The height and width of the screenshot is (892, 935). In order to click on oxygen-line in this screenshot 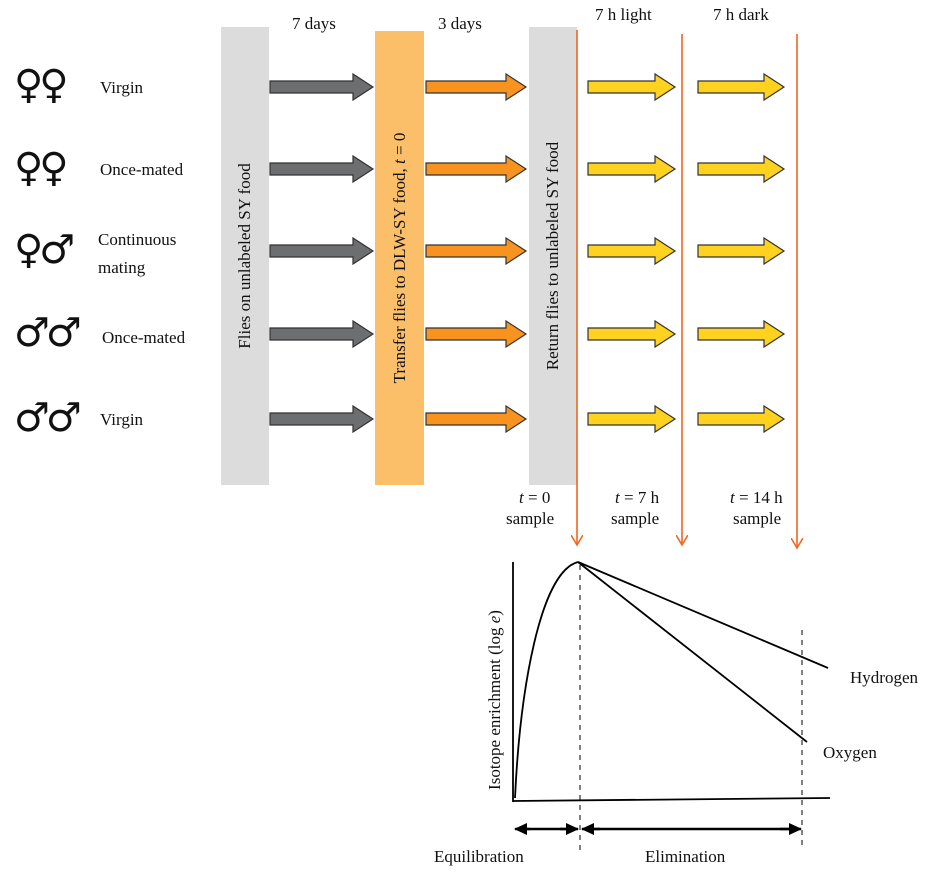, I will do `click(692, 652)`.